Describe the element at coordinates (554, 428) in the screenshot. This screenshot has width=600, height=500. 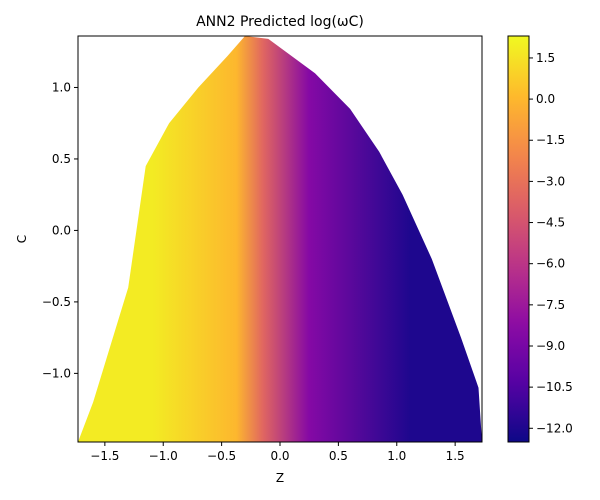
I see `colorbar-tick-label: −12.0` at that location.